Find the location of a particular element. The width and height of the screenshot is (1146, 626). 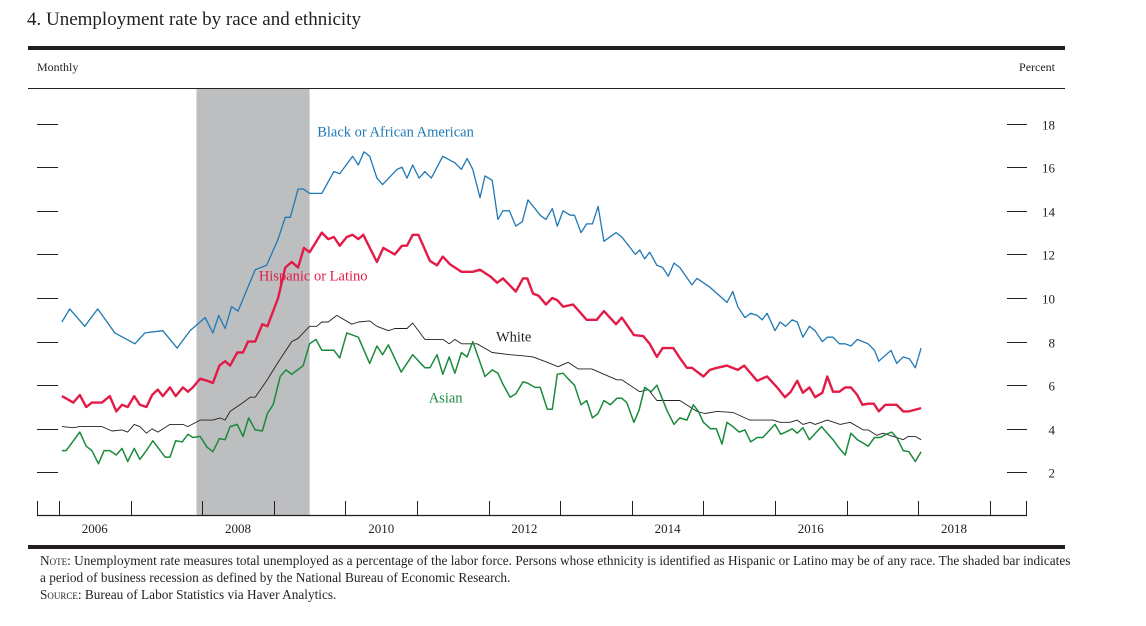

frequency-label: Monthly is located at coordinates (57, 67).